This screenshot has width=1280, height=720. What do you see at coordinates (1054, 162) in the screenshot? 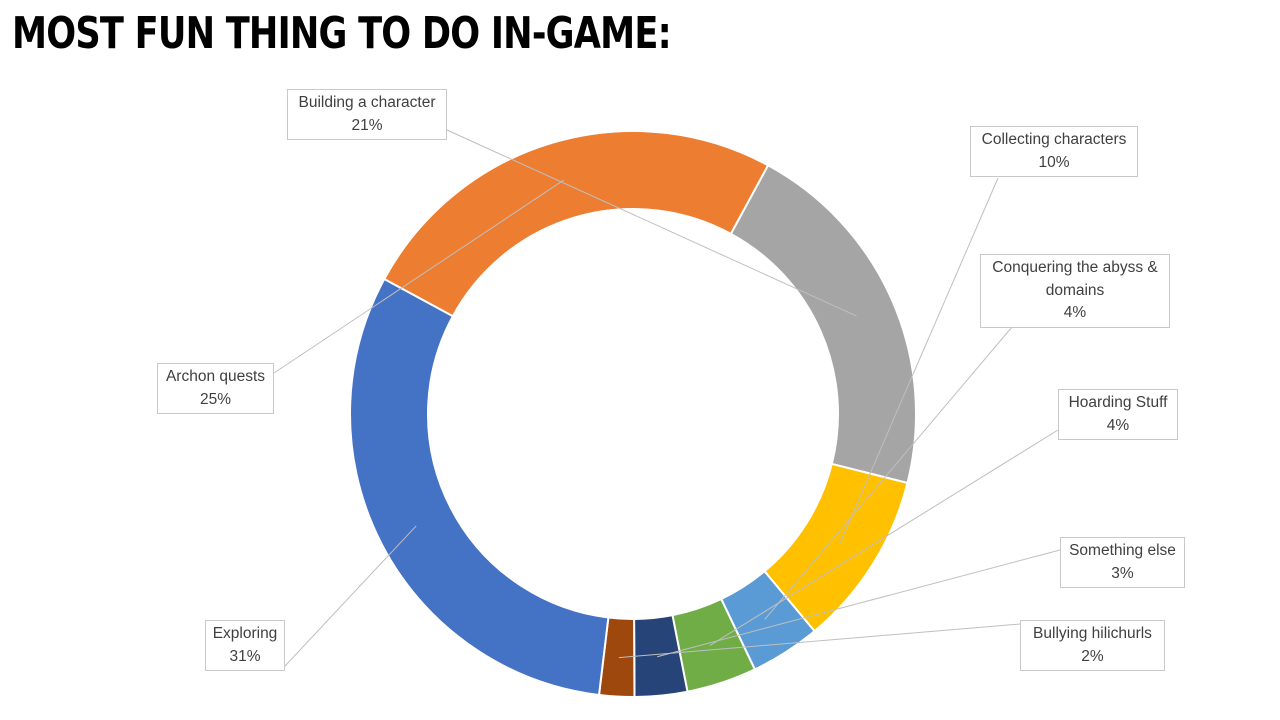
I see `data-label-value: 10%` at bounding box center [1054, 162].